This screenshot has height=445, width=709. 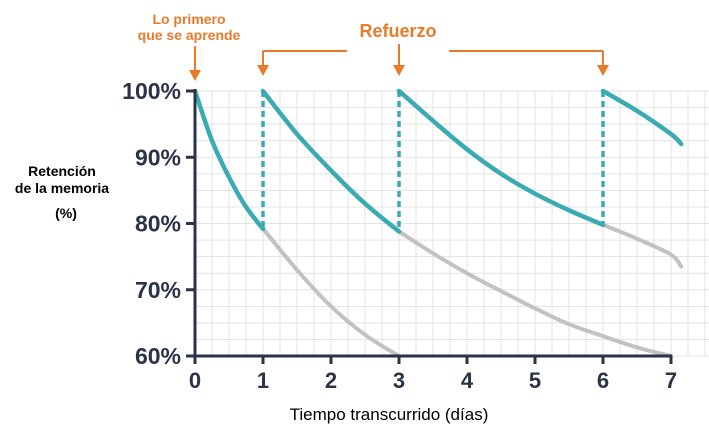 I want to click on y-tick-label: 70%, so click(x=158, y=290).